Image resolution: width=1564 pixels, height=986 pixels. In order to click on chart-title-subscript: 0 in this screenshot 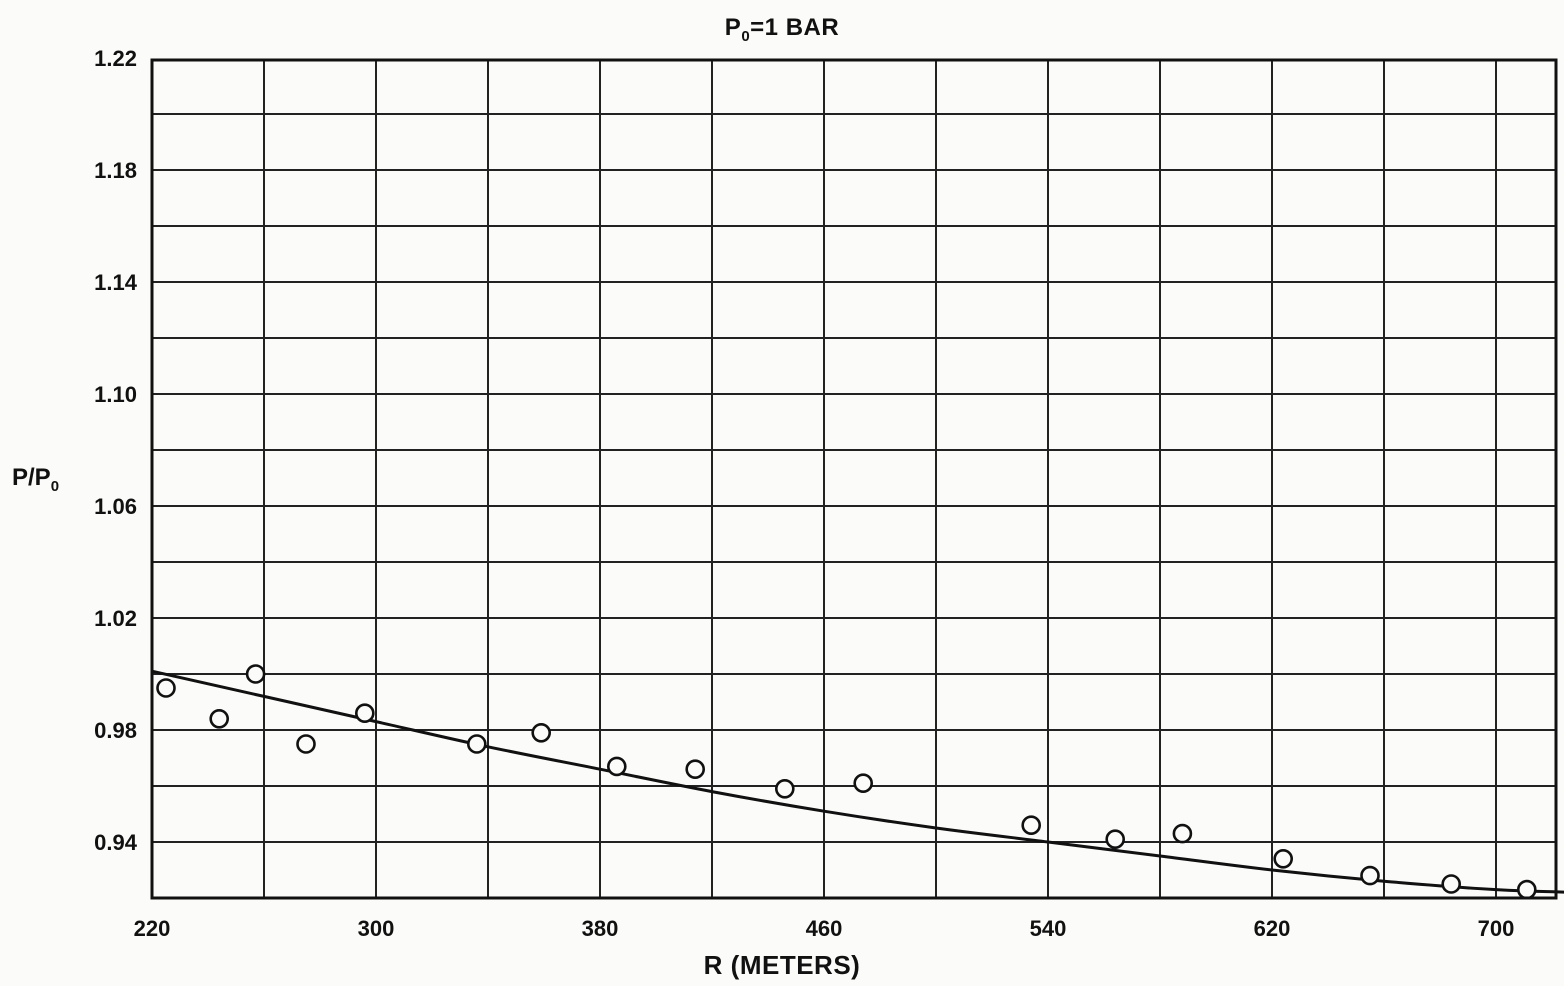, I will do `click(746, 36)`.